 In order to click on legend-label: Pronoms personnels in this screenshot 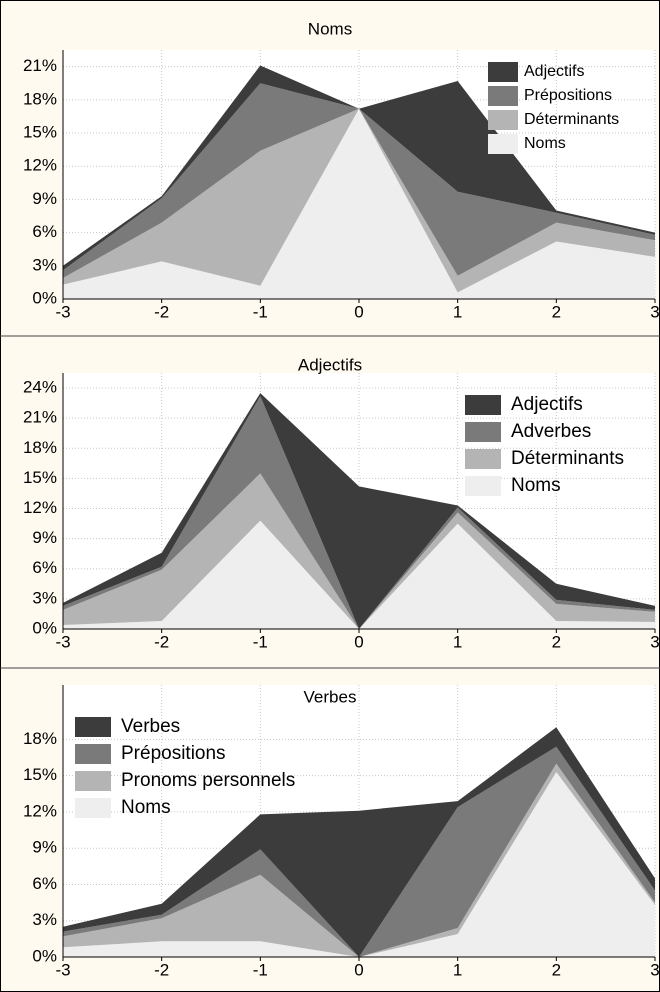, I will do `click(208, 780)`.